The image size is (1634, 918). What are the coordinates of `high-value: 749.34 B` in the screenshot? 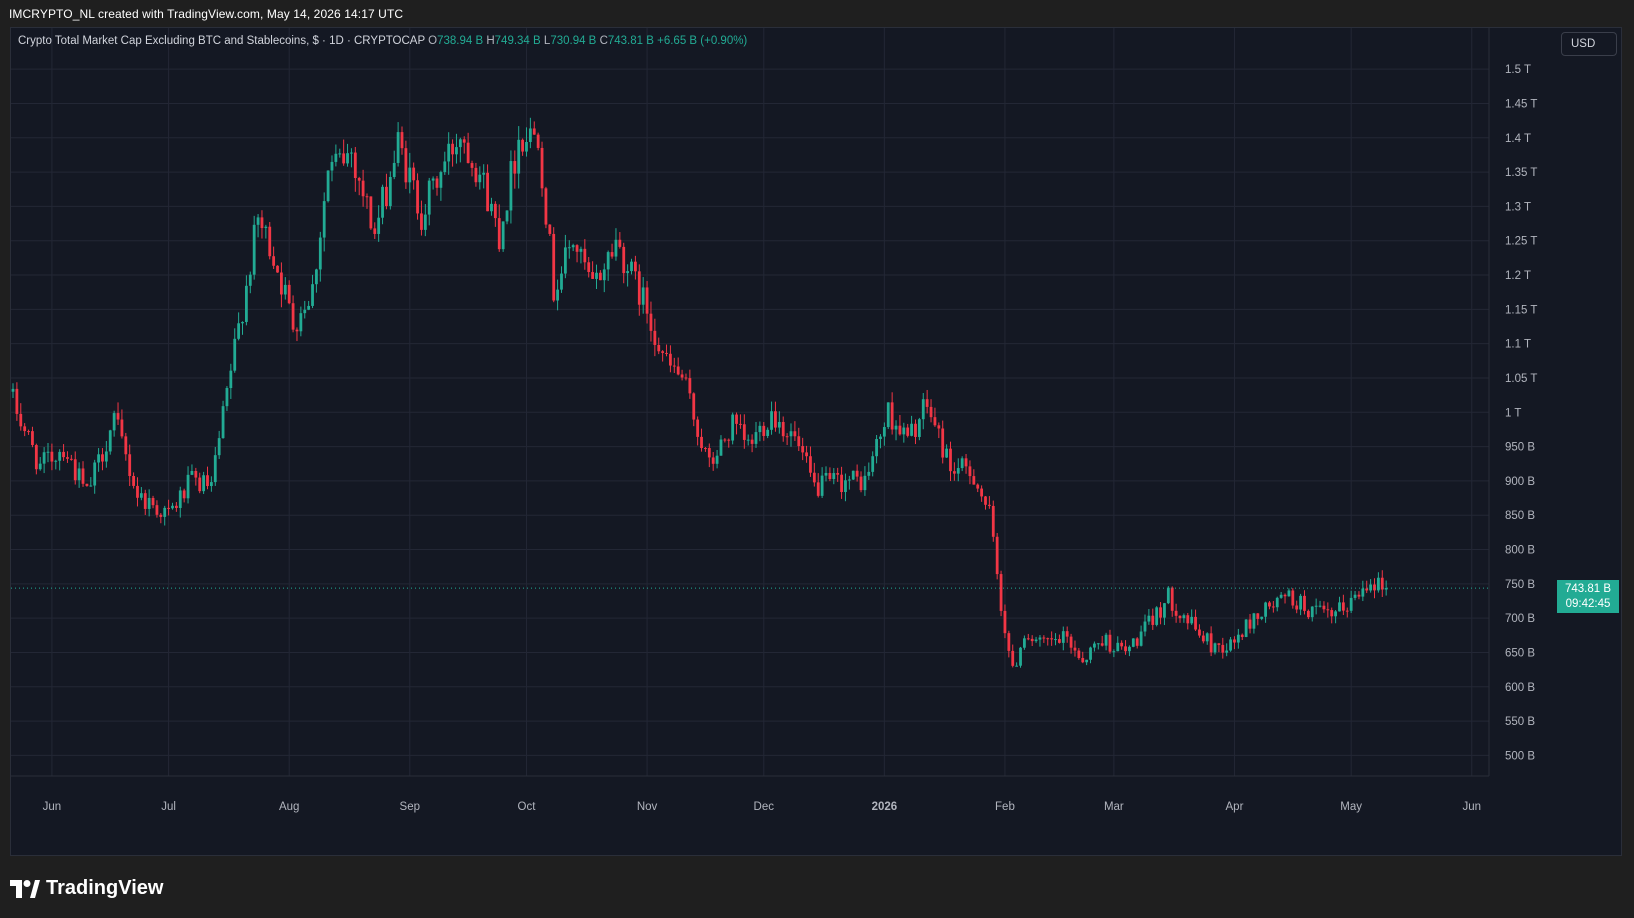 It's located at (517, 41).